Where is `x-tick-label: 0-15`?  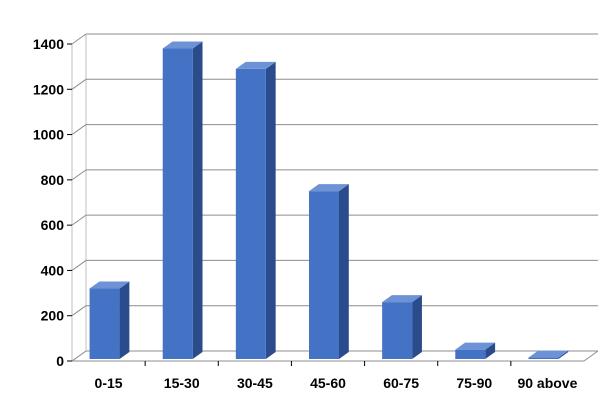 x-tick-label: 0-15 is located at coordinates (109, 383).